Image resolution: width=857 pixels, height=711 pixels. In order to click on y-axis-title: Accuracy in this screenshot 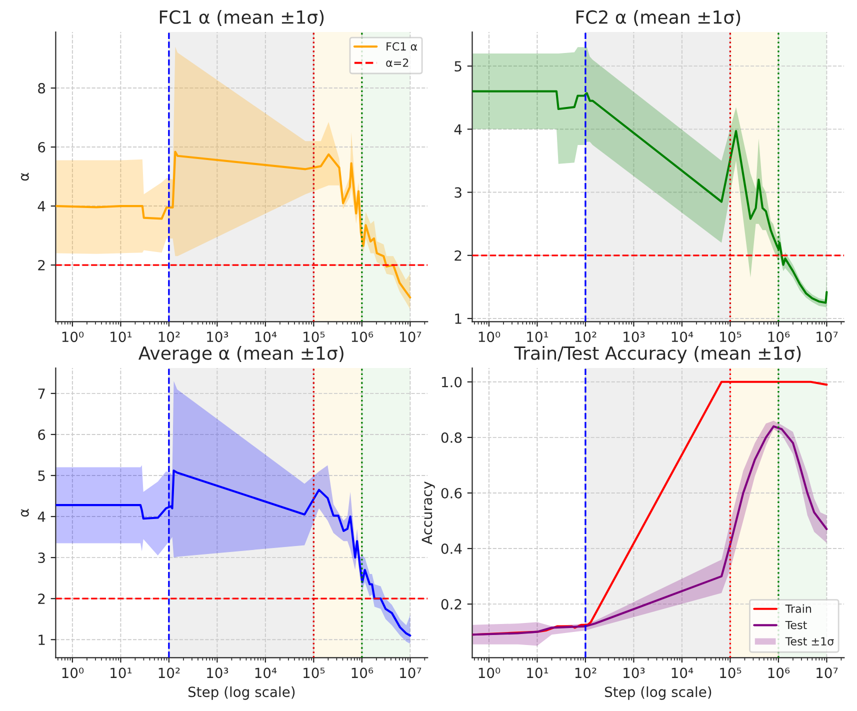, I will do `click(428, 513)`.